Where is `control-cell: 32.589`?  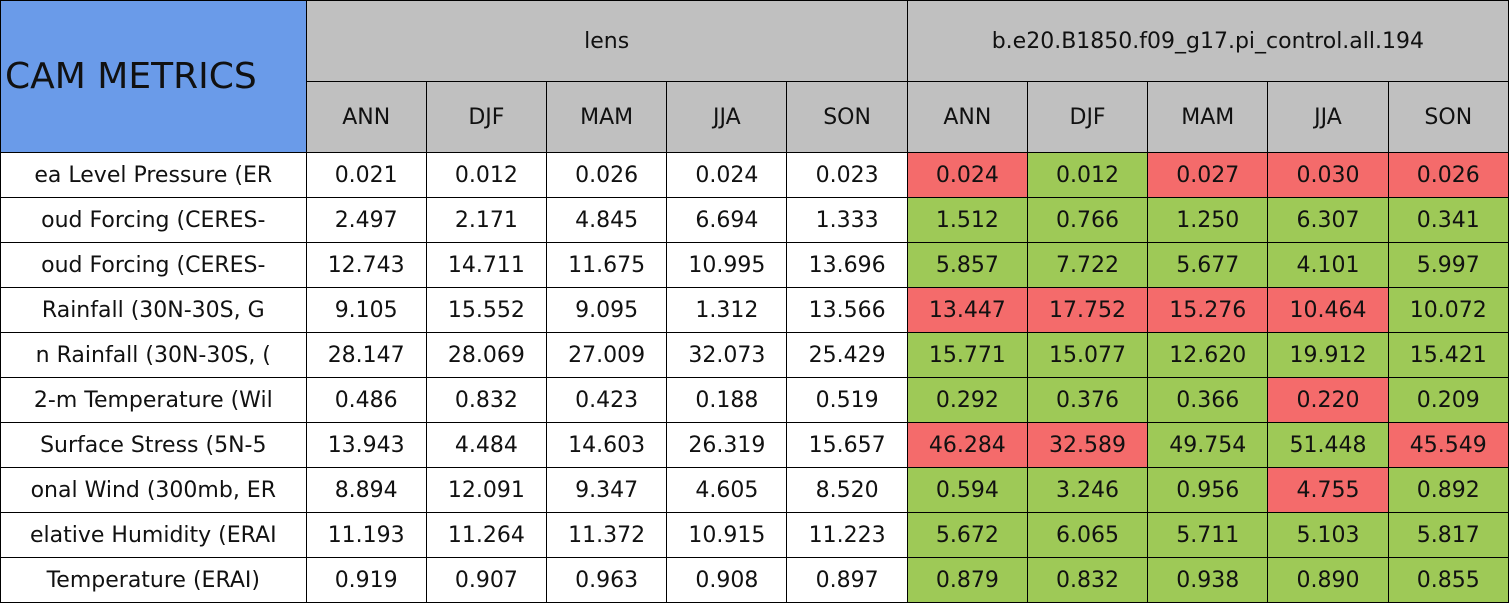
control-cell: 32.589 is located at coordinates (1087, 445).